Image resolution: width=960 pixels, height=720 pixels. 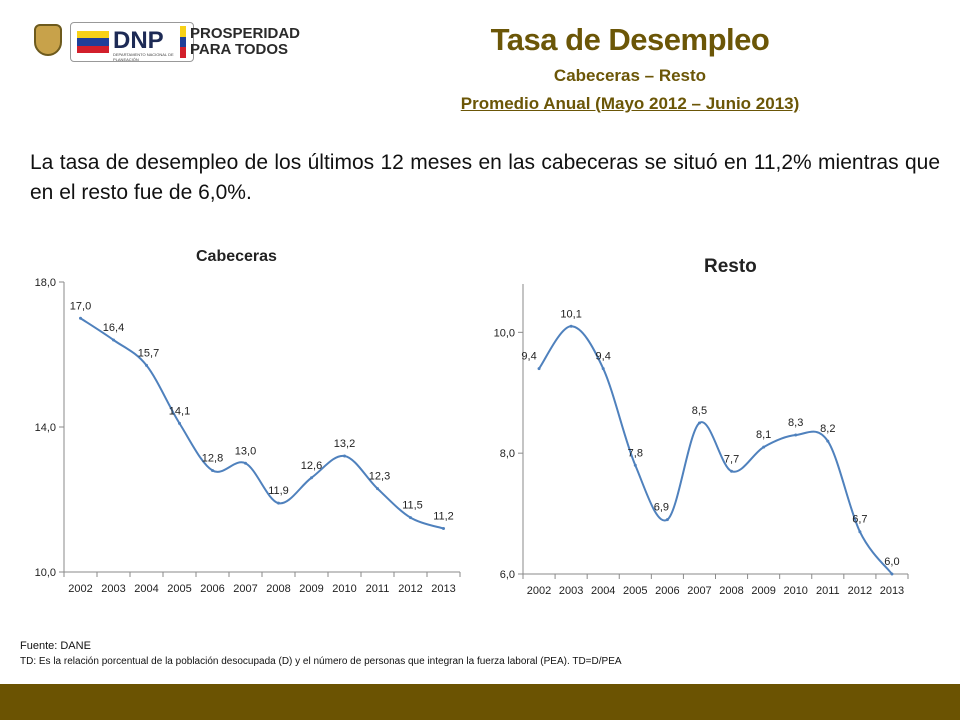 What do you see at coordinates (795, 423) in the screenshot?
I see `data-label: 8,3` at bounding box center [795, 423].